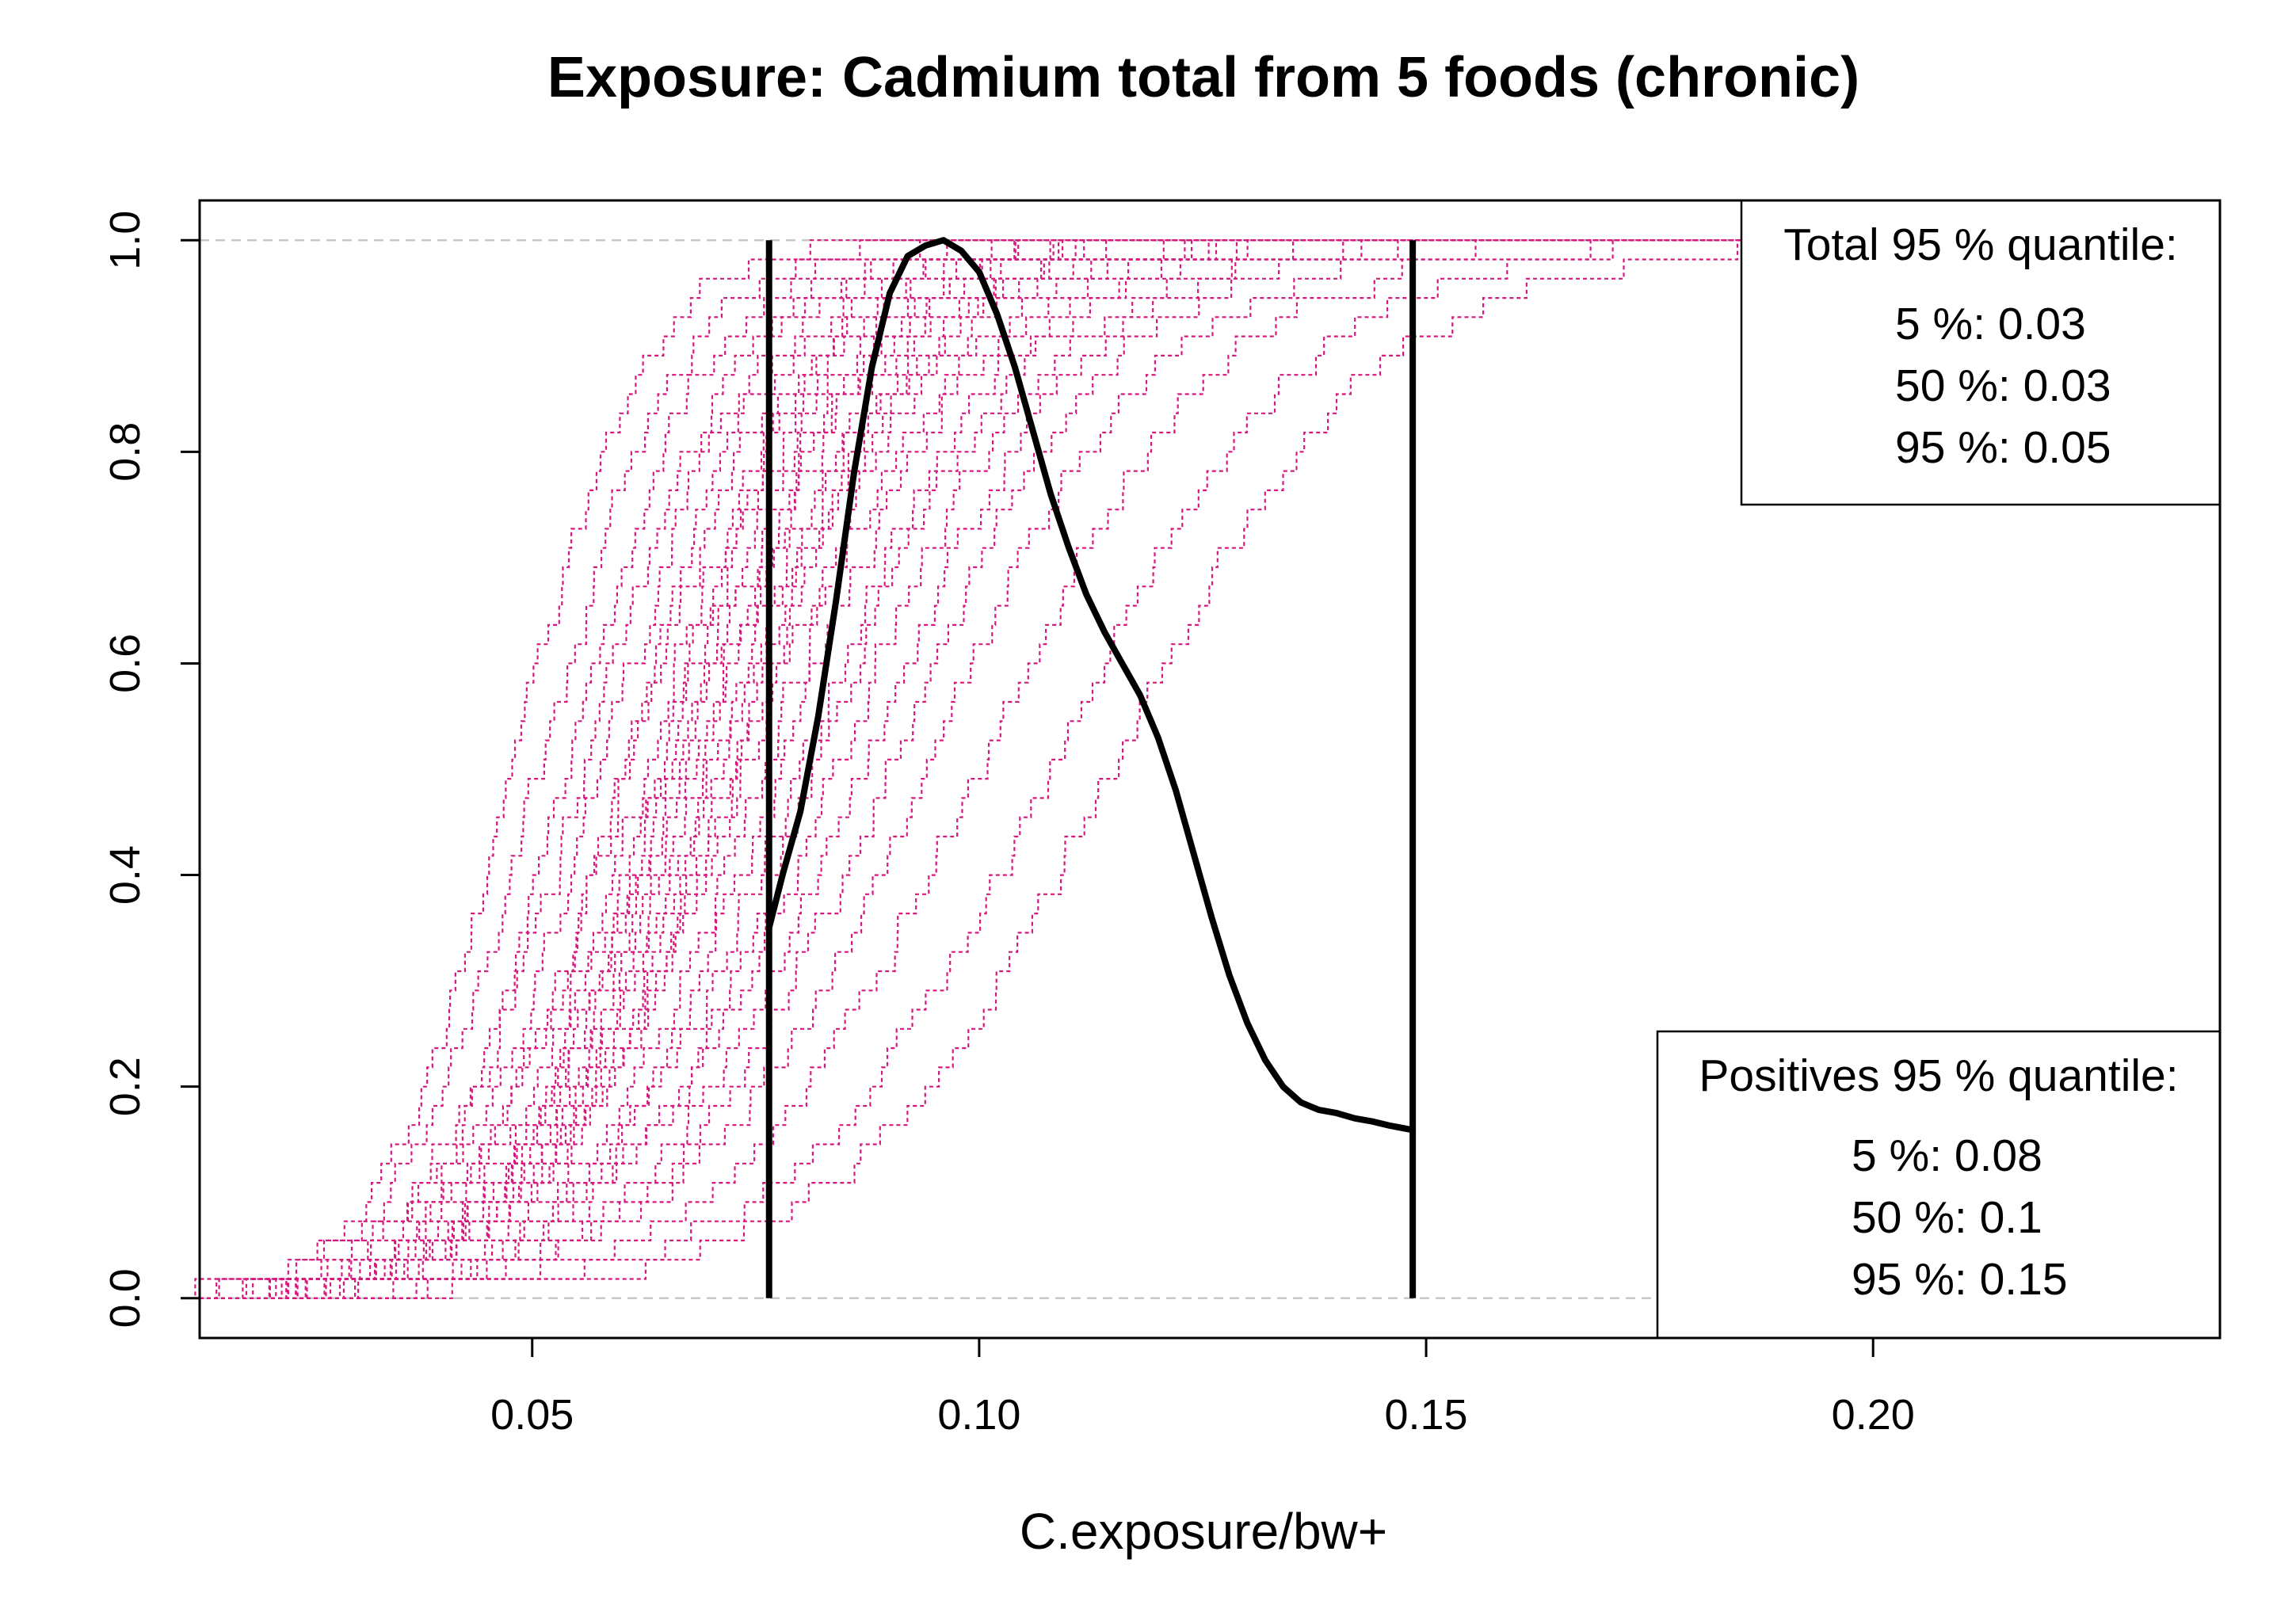 Image resolution: width=2296 pixels, height=1601 pixels. What do you see at coordinates (1947, 1155) in the screenshot?
I see `legend-positives-entry: 5 %: 0.08` at bounding box center [1947, 1155].